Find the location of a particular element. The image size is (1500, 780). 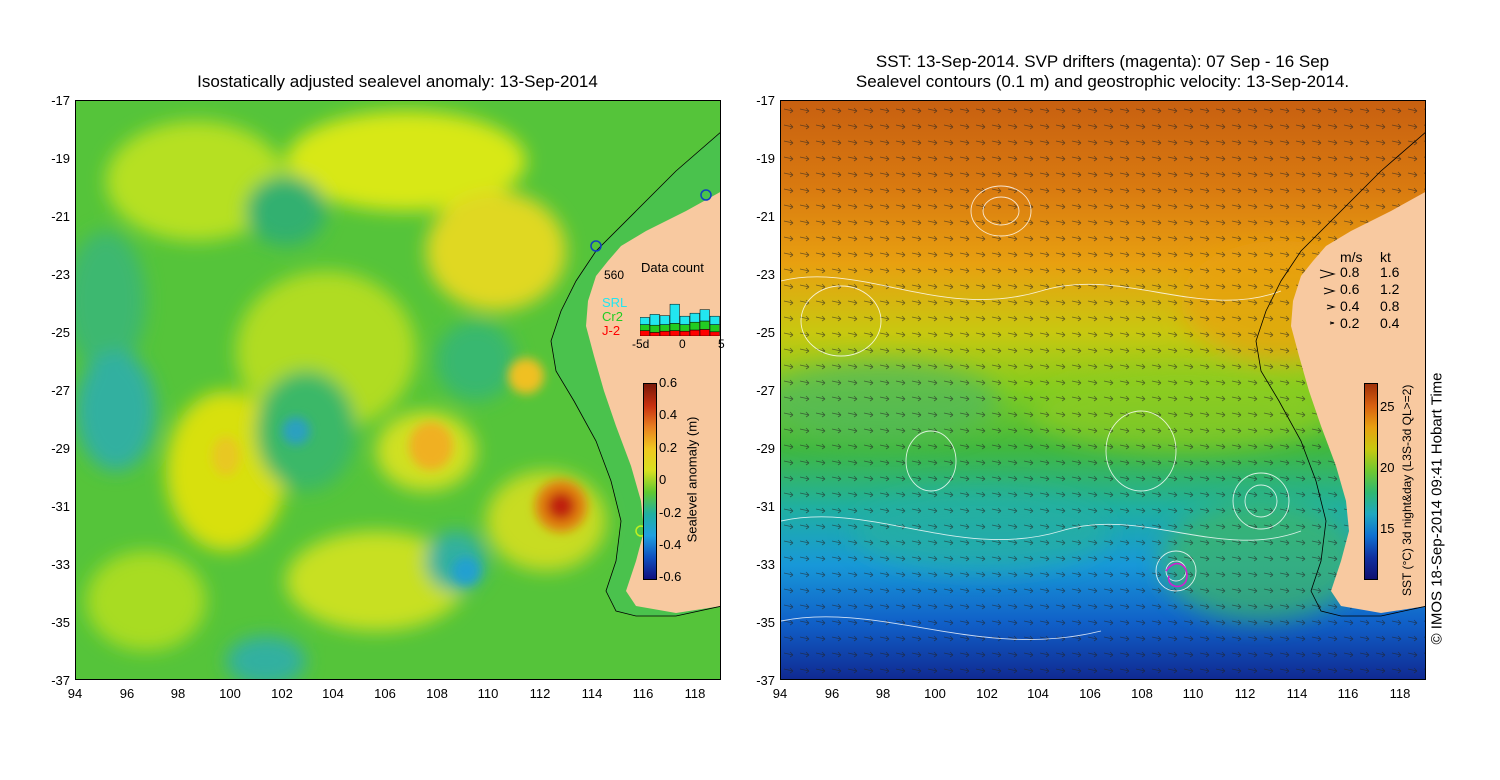

left-y-tick: -27 is located at coordinates (60, 390).